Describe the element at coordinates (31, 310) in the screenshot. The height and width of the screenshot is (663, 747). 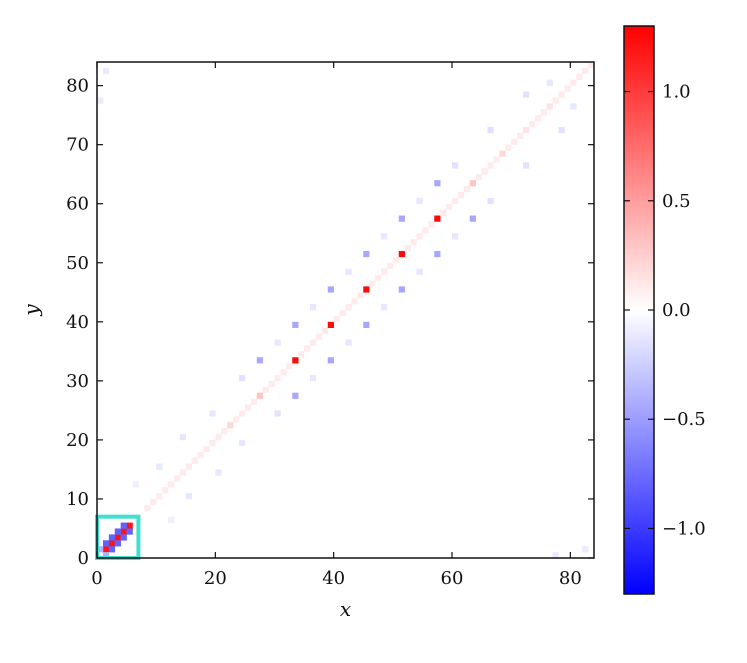
I see `y-axis-label: y` at that location.